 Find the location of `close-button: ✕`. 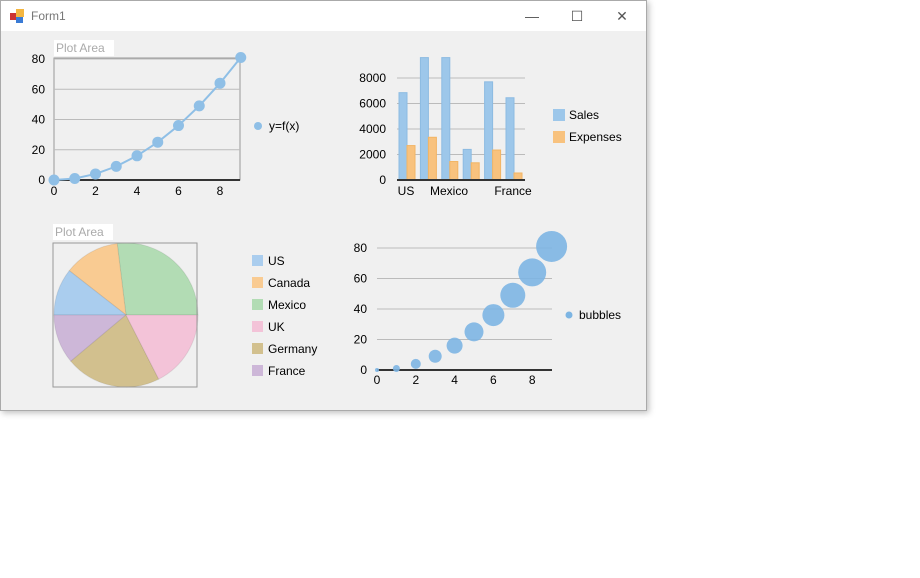

close-button: ✕ is located at coordinates (622, 16).